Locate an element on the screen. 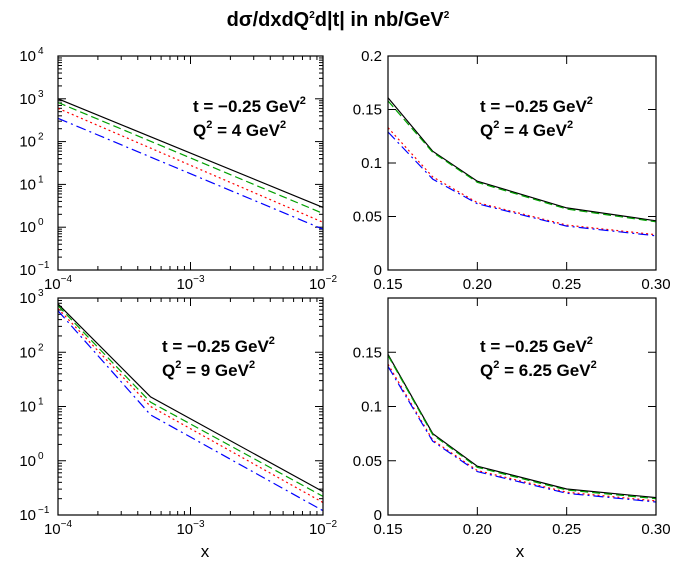  annotation-q2-value: Q2 = 6.25 GeV2 is located at coordinates (538, 369).